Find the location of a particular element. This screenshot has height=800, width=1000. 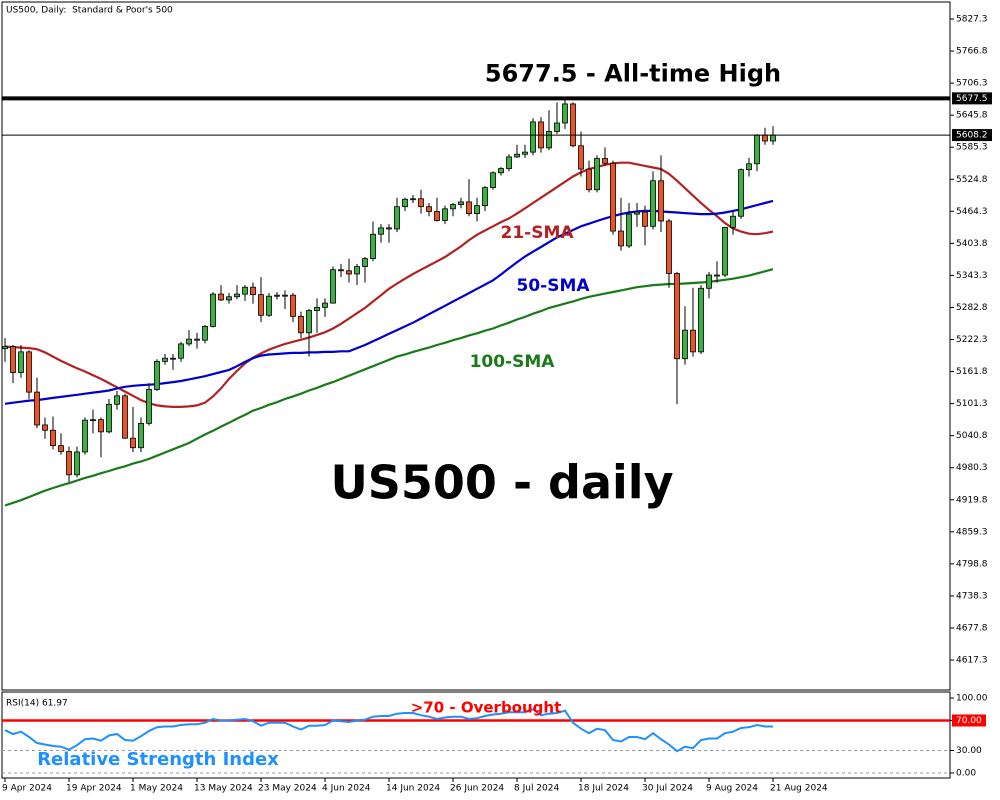

rsi-annotation: Relative Strength Index is located at coordinates (158, 759).